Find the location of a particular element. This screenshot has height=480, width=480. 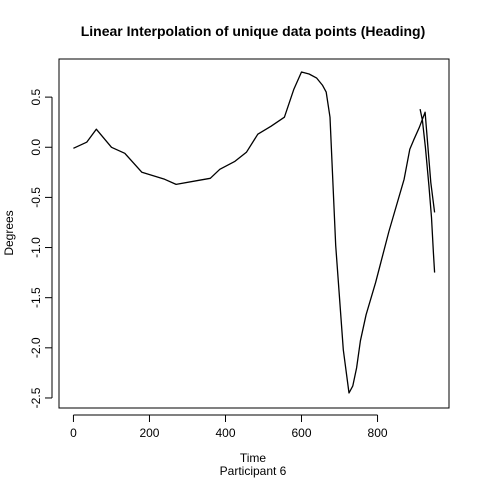

x-tick-label: 800 is located at coordinates (378, 433).